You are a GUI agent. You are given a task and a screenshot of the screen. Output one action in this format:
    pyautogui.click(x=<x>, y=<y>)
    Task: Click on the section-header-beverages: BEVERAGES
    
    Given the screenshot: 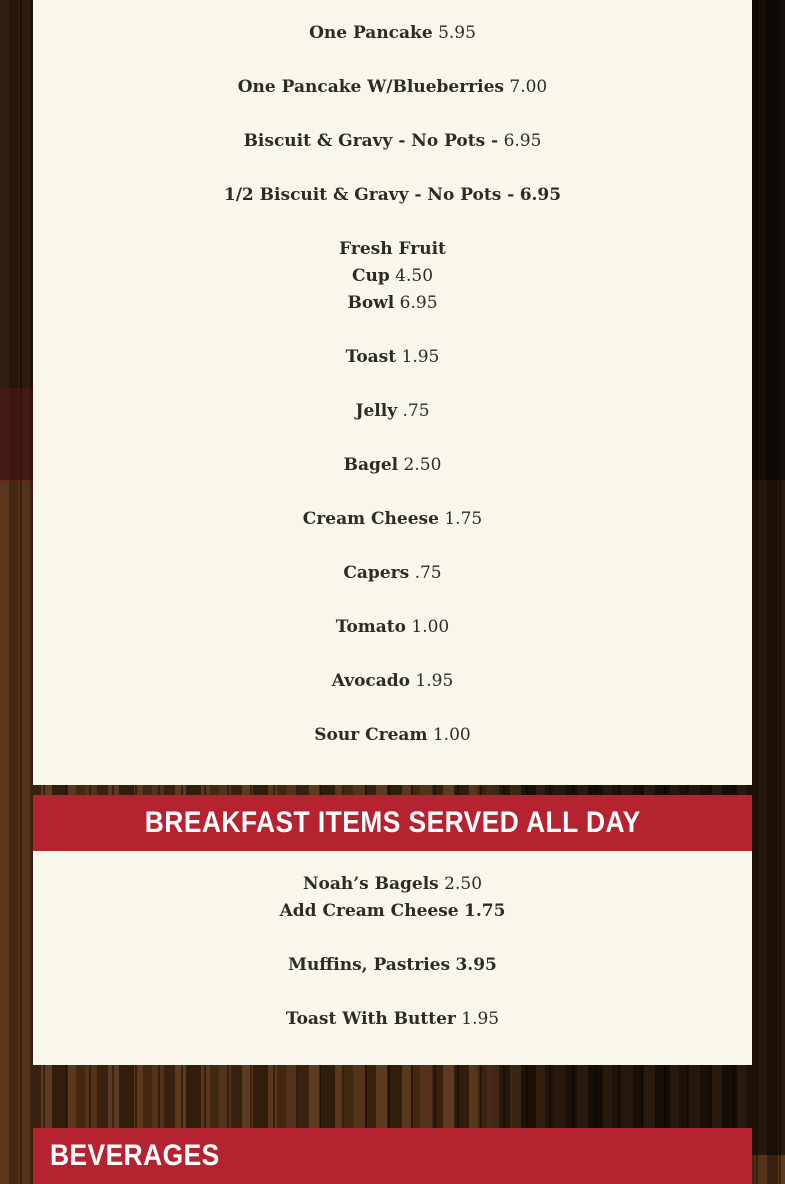 What is the action you would take?
    pyautogui.click(x=392, y=1156)
    